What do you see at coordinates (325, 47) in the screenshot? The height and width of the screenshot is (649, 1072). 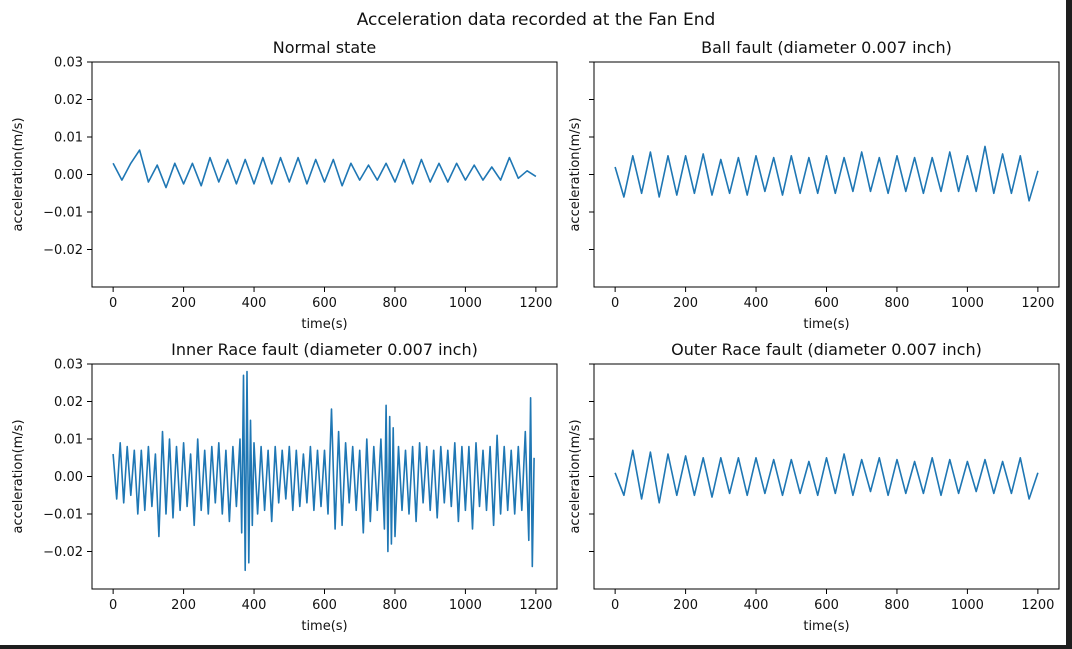 I see `subplot-title: Normal state` at bounding box center [325, 47].